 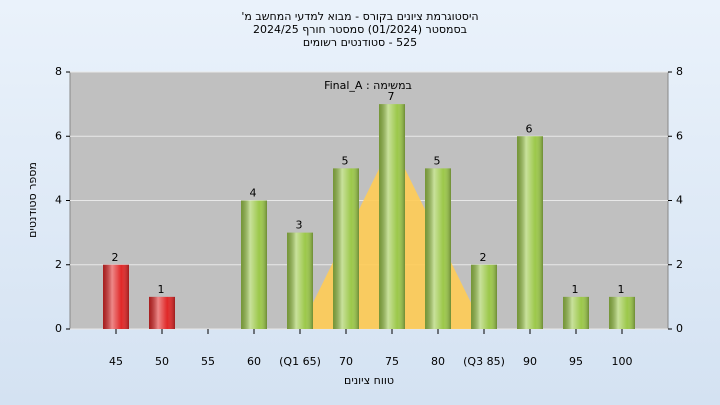 I want to click on y-tick-label: 8, so click(x=58, y=71).